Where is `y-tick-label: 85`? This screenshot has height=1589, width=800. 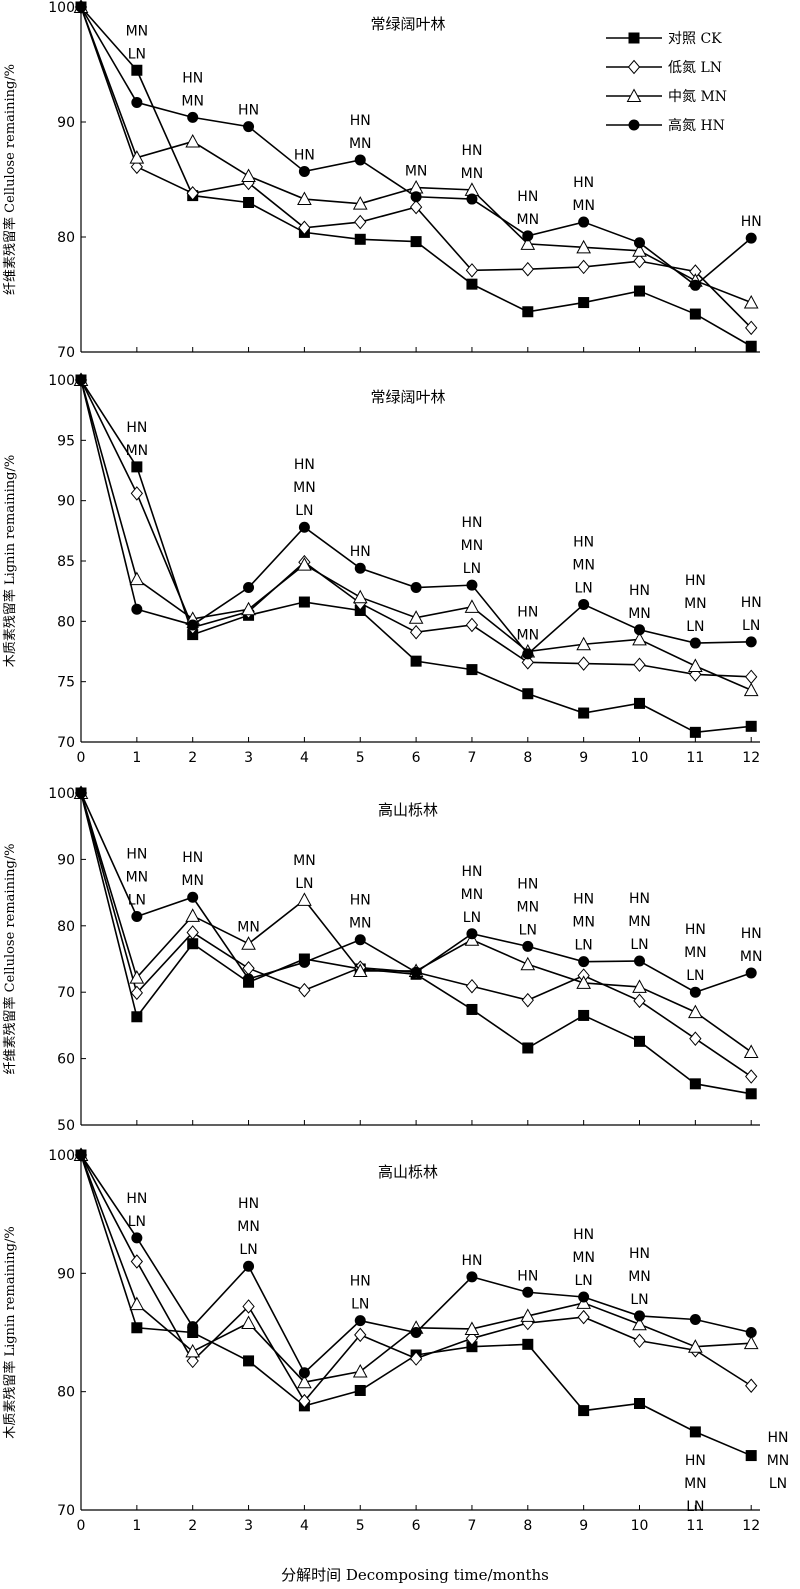
y-tick-label: 85 is located at coordinates (66, 562).